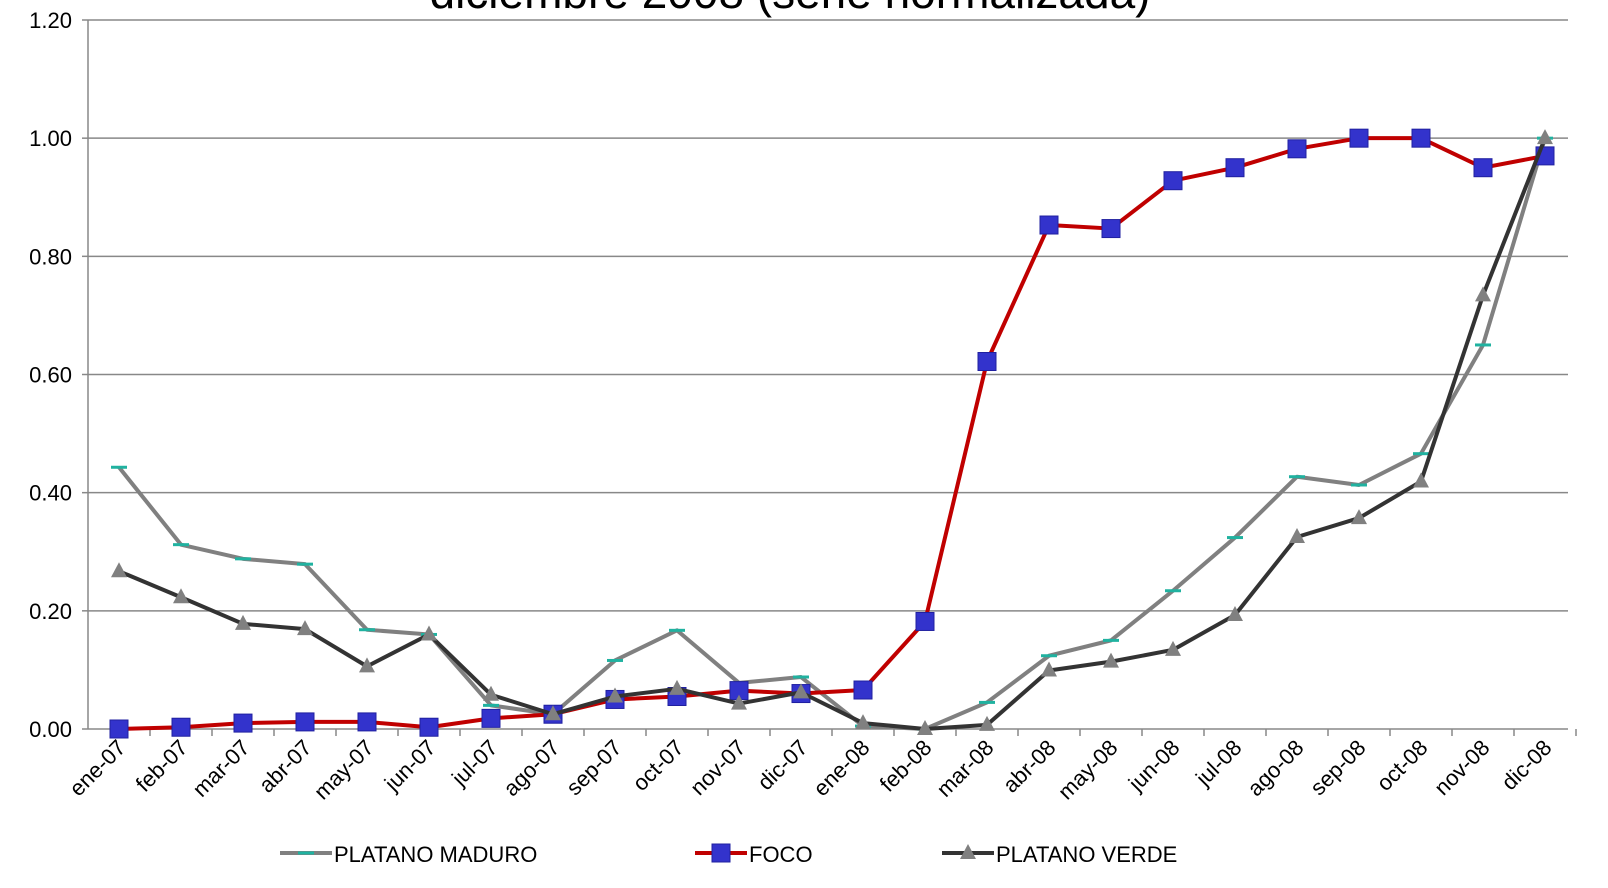 This screenshot has height=888, width=1608. I want to click on x-tick-label: jun-08, so click(1154, 766).